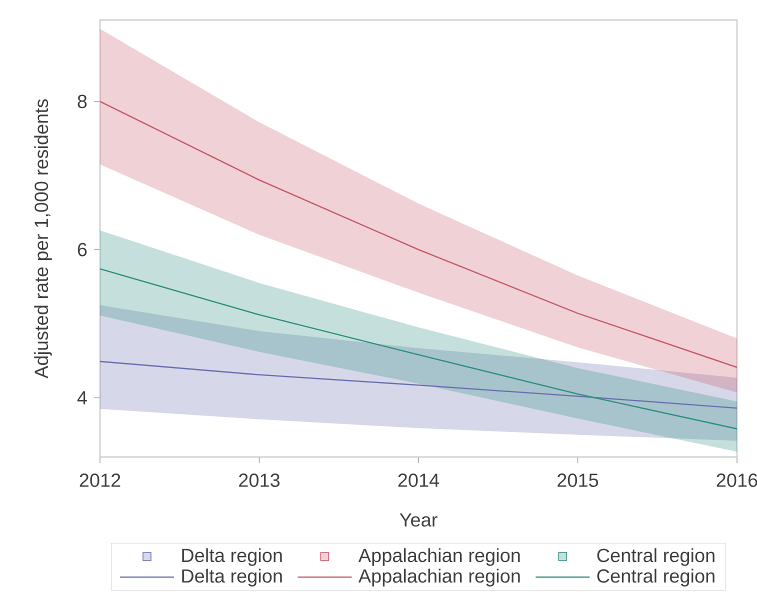  What do you see at coordinates (439, 577) in the screenshot?
I see `text: Appalachian region` at bounding box center [439, 577].